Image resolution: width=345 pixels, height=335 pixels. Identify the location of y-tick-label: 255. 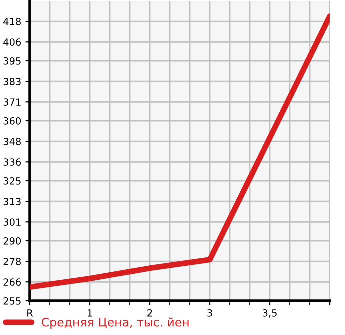
(12, 301).